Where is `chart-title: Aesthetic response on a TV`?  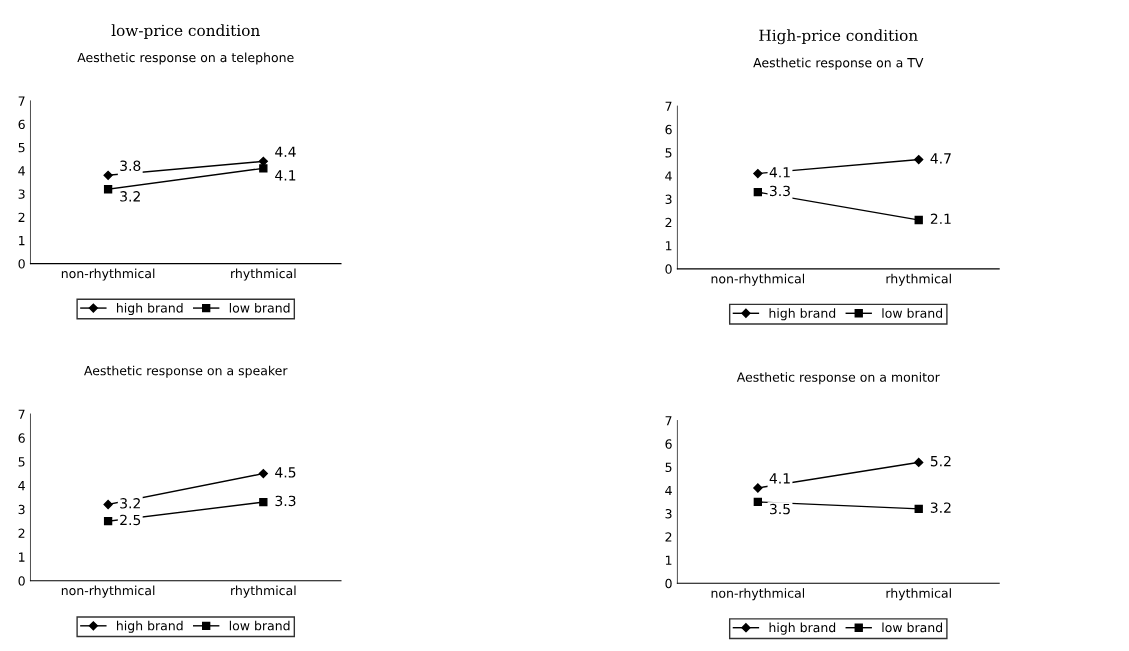 chart-title: Aesthetic response on a TV is located at coordinates (838, 63).